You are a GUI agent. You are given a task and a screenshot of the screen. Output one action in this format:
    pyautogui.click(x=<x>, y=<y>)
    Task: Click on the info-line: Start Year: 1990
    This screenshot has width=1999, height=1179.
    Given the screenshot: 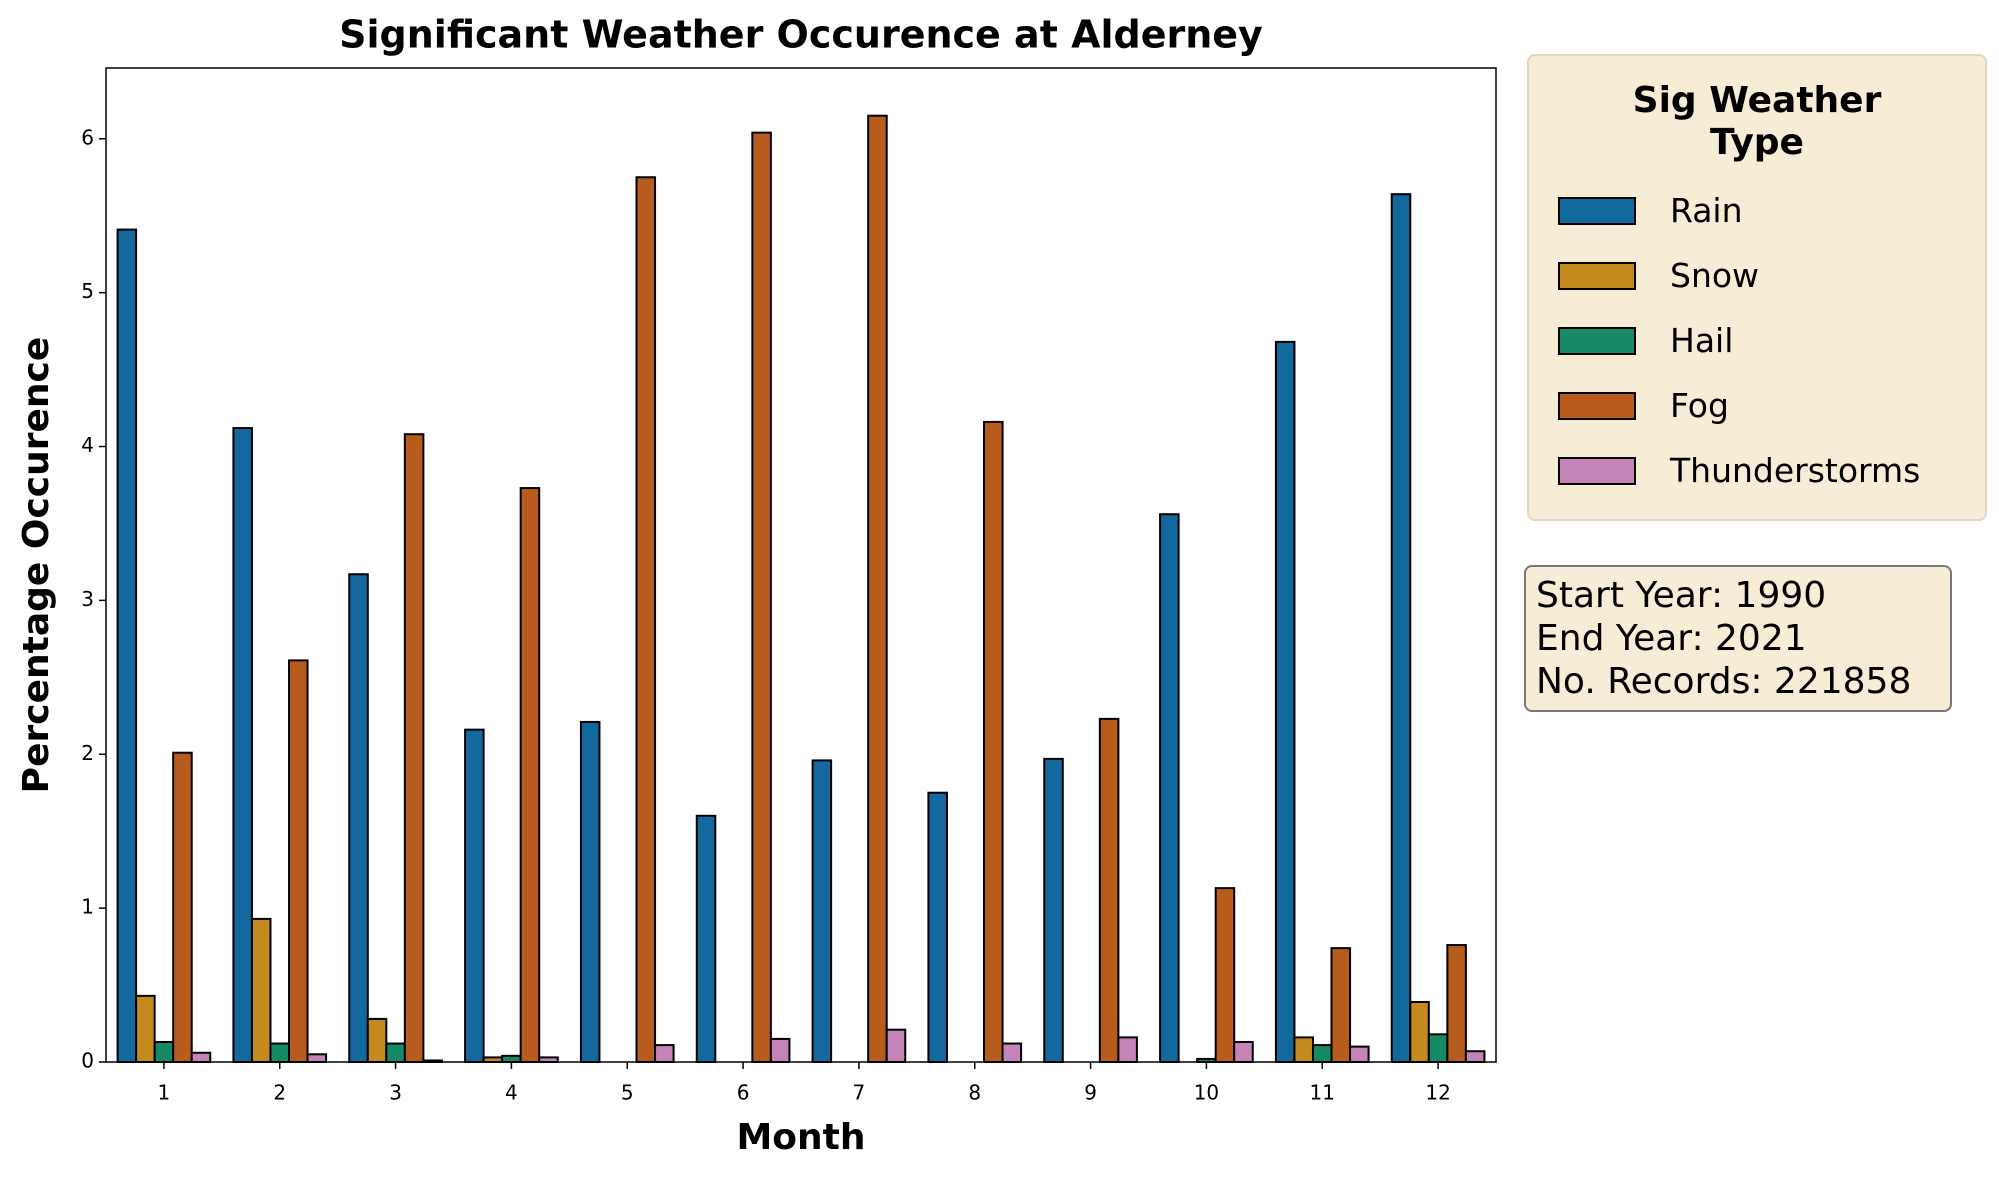 What is the action you would take?
    pyautogui.click(x=1681, y=595)
    